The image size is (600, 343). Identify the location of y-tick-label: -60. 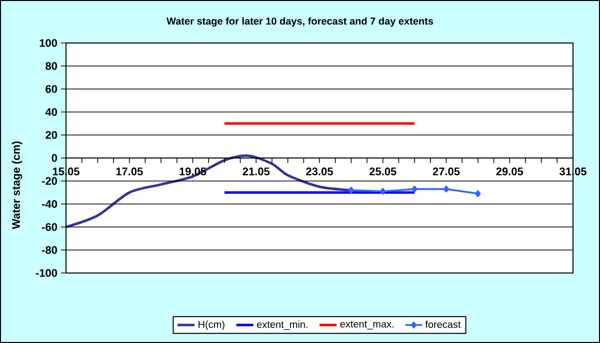
(50, 227).